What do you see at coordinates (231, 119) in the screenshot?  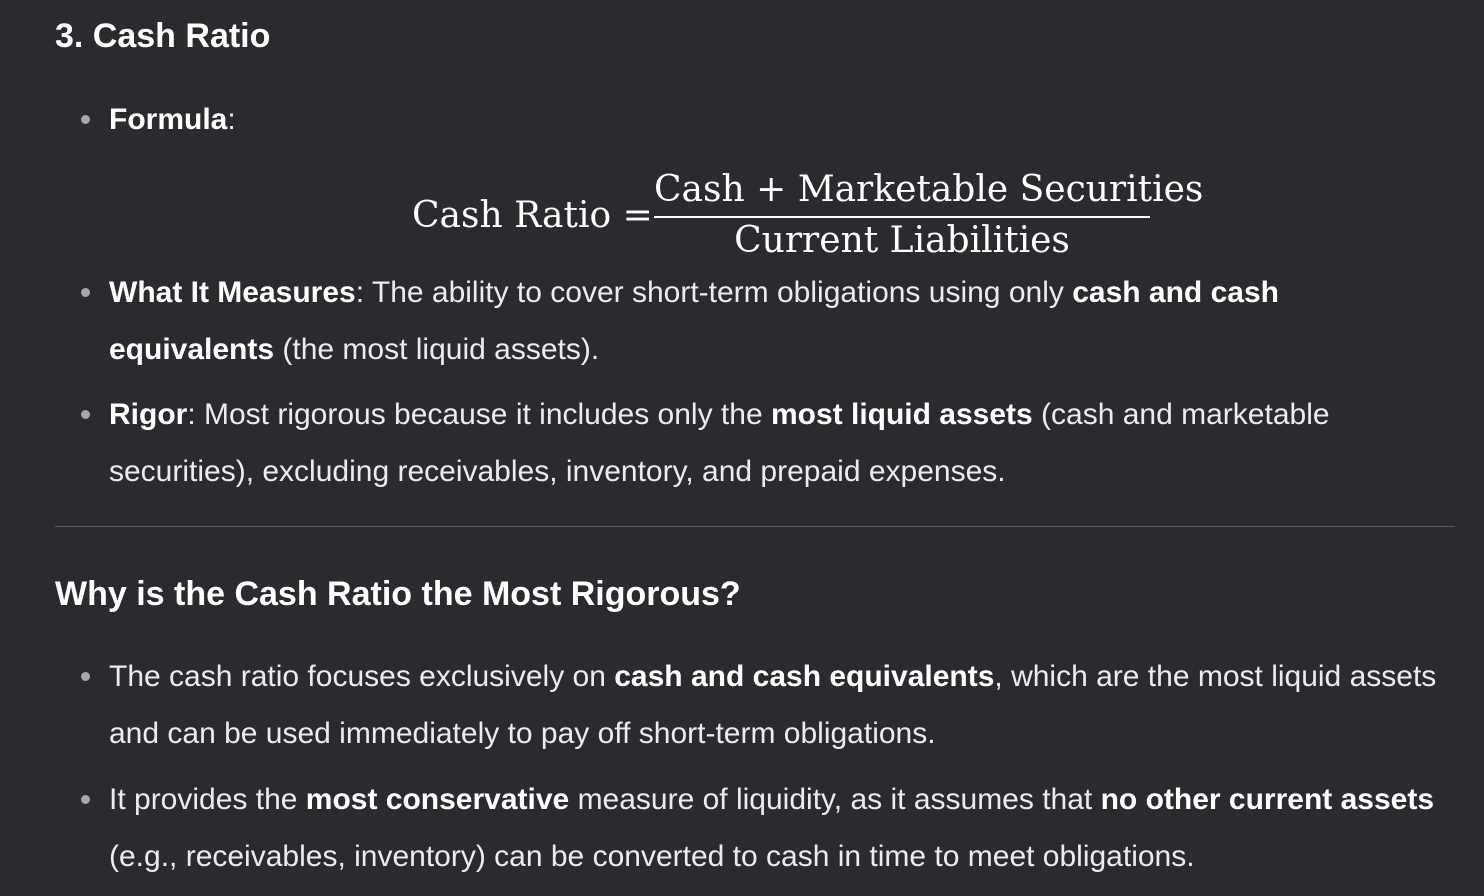 I see `formula-label-suffix: :` at bounding box center [231, 119].